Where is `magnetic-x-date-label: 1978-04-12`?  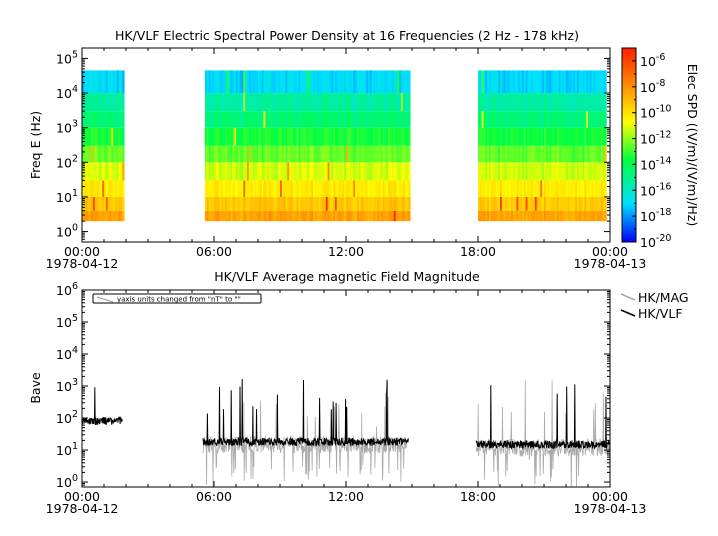
magnetic-x-date-label: 1978-04-12 is located at coordinates (82, 508).